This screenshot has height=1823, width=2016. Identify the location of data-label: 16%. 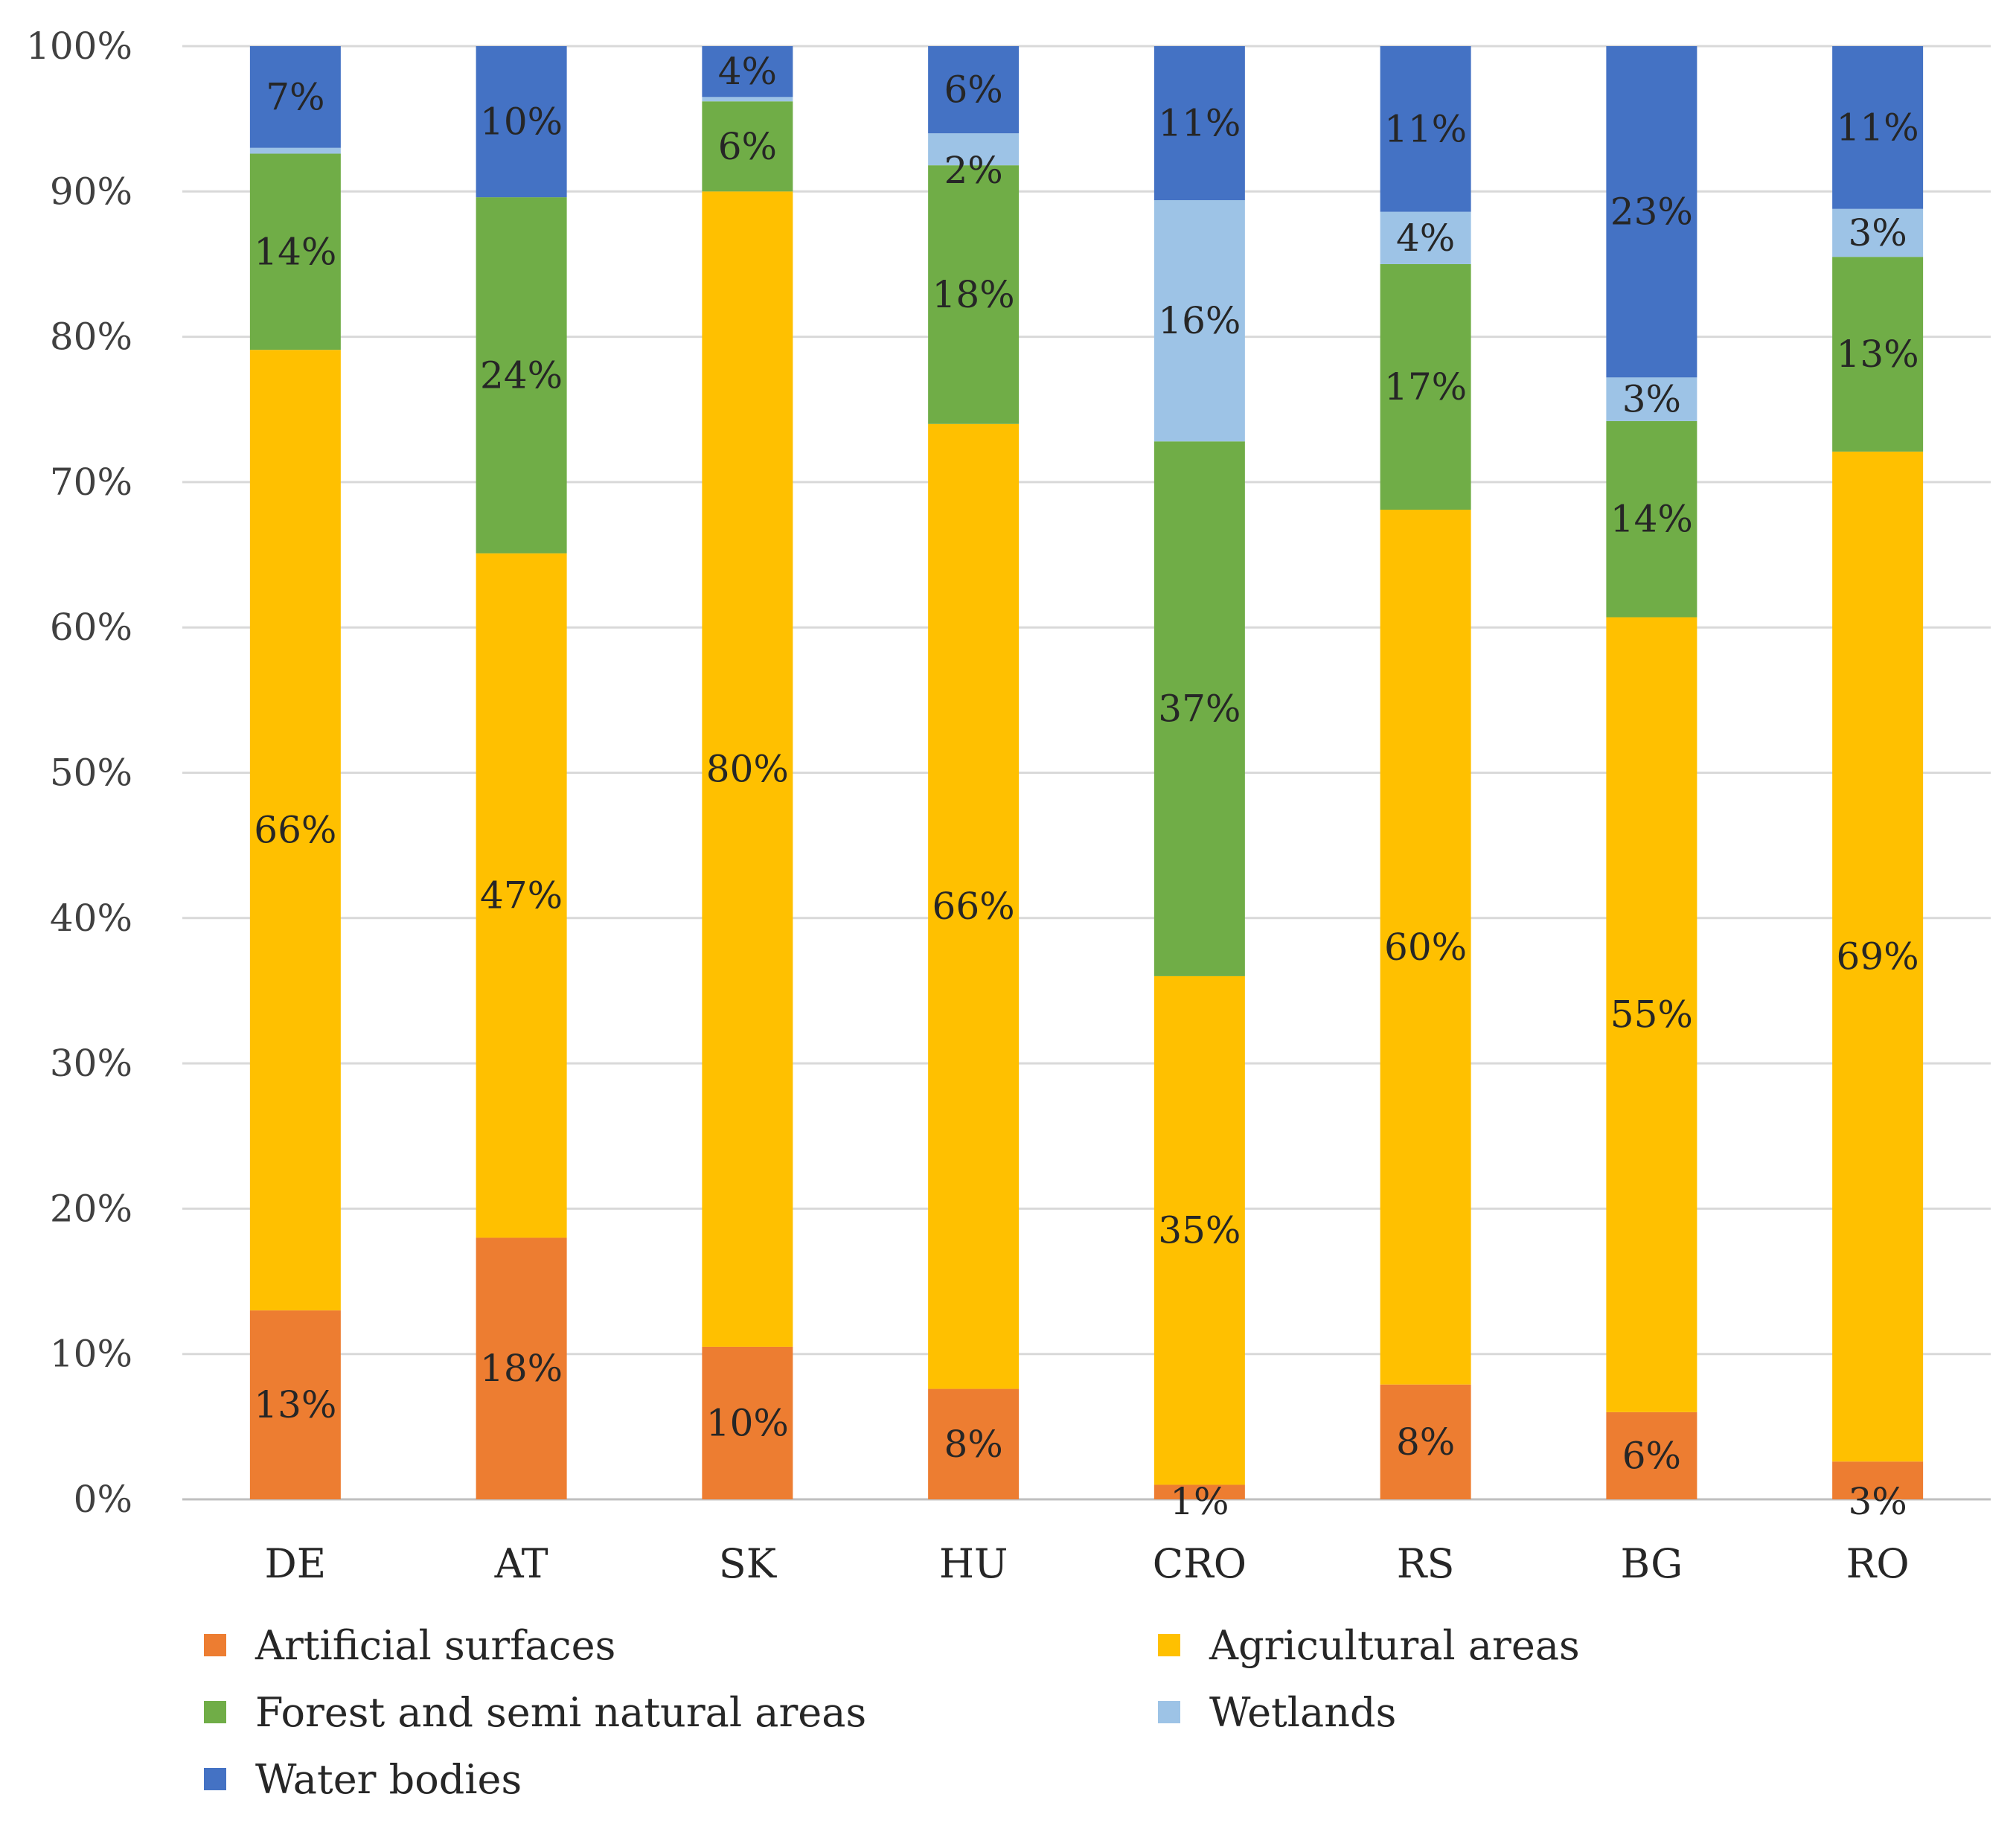
(1199, 320).